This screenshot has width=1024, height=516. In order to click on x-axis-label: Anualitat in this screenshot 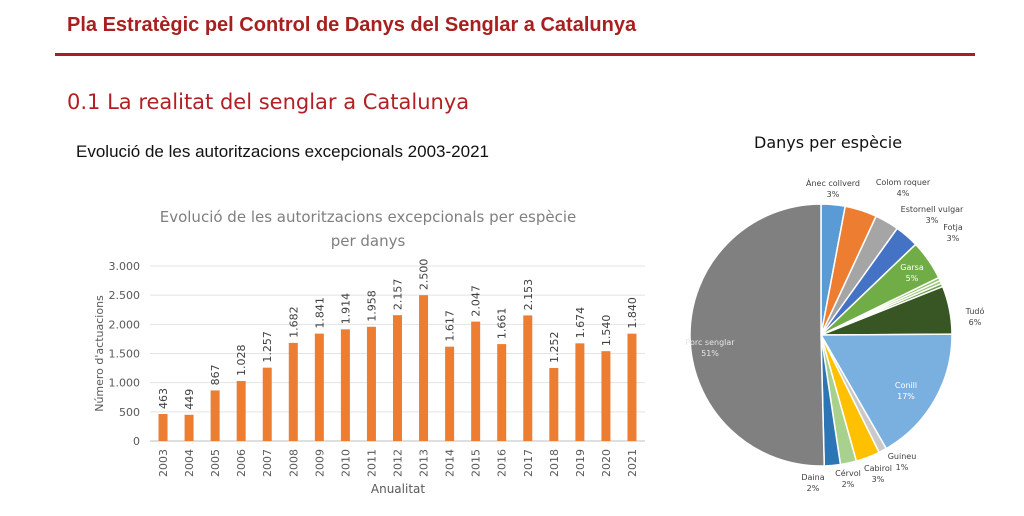, I will do `click(398, 489)`.